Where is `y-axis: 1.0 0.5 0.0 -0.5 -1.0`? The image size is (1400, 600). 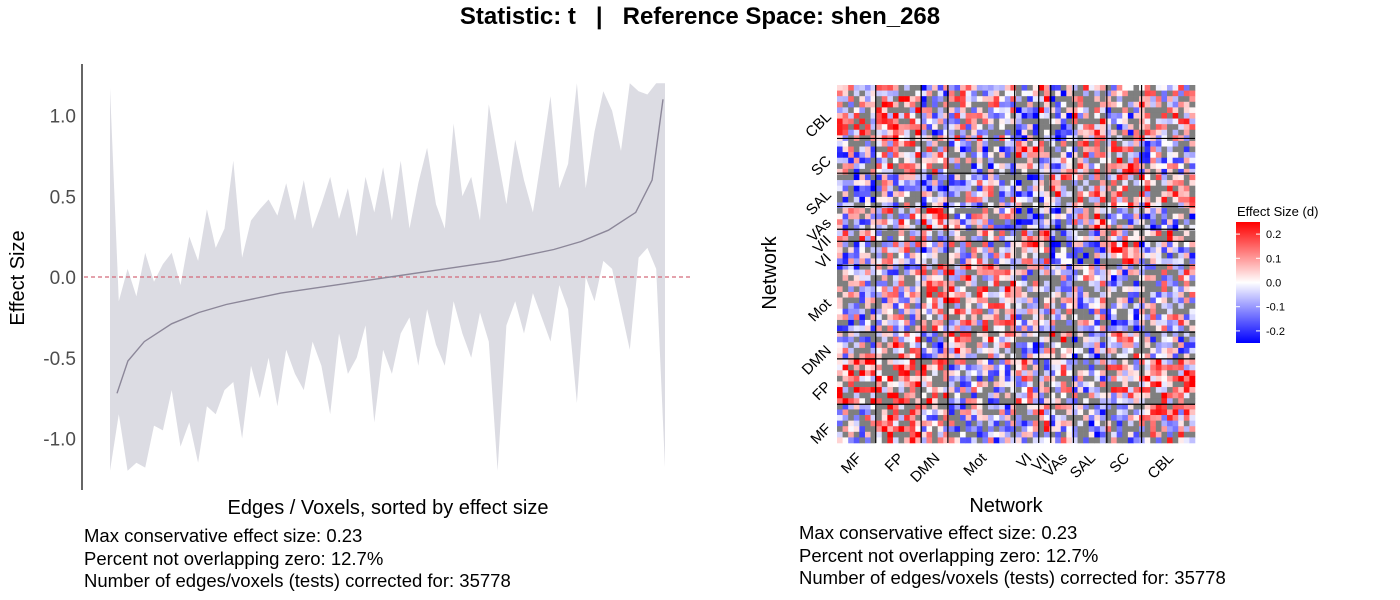
y-axis: 1.0 0.5 0.0 -0.5 -1.0 is located at coordinates (63, 277).